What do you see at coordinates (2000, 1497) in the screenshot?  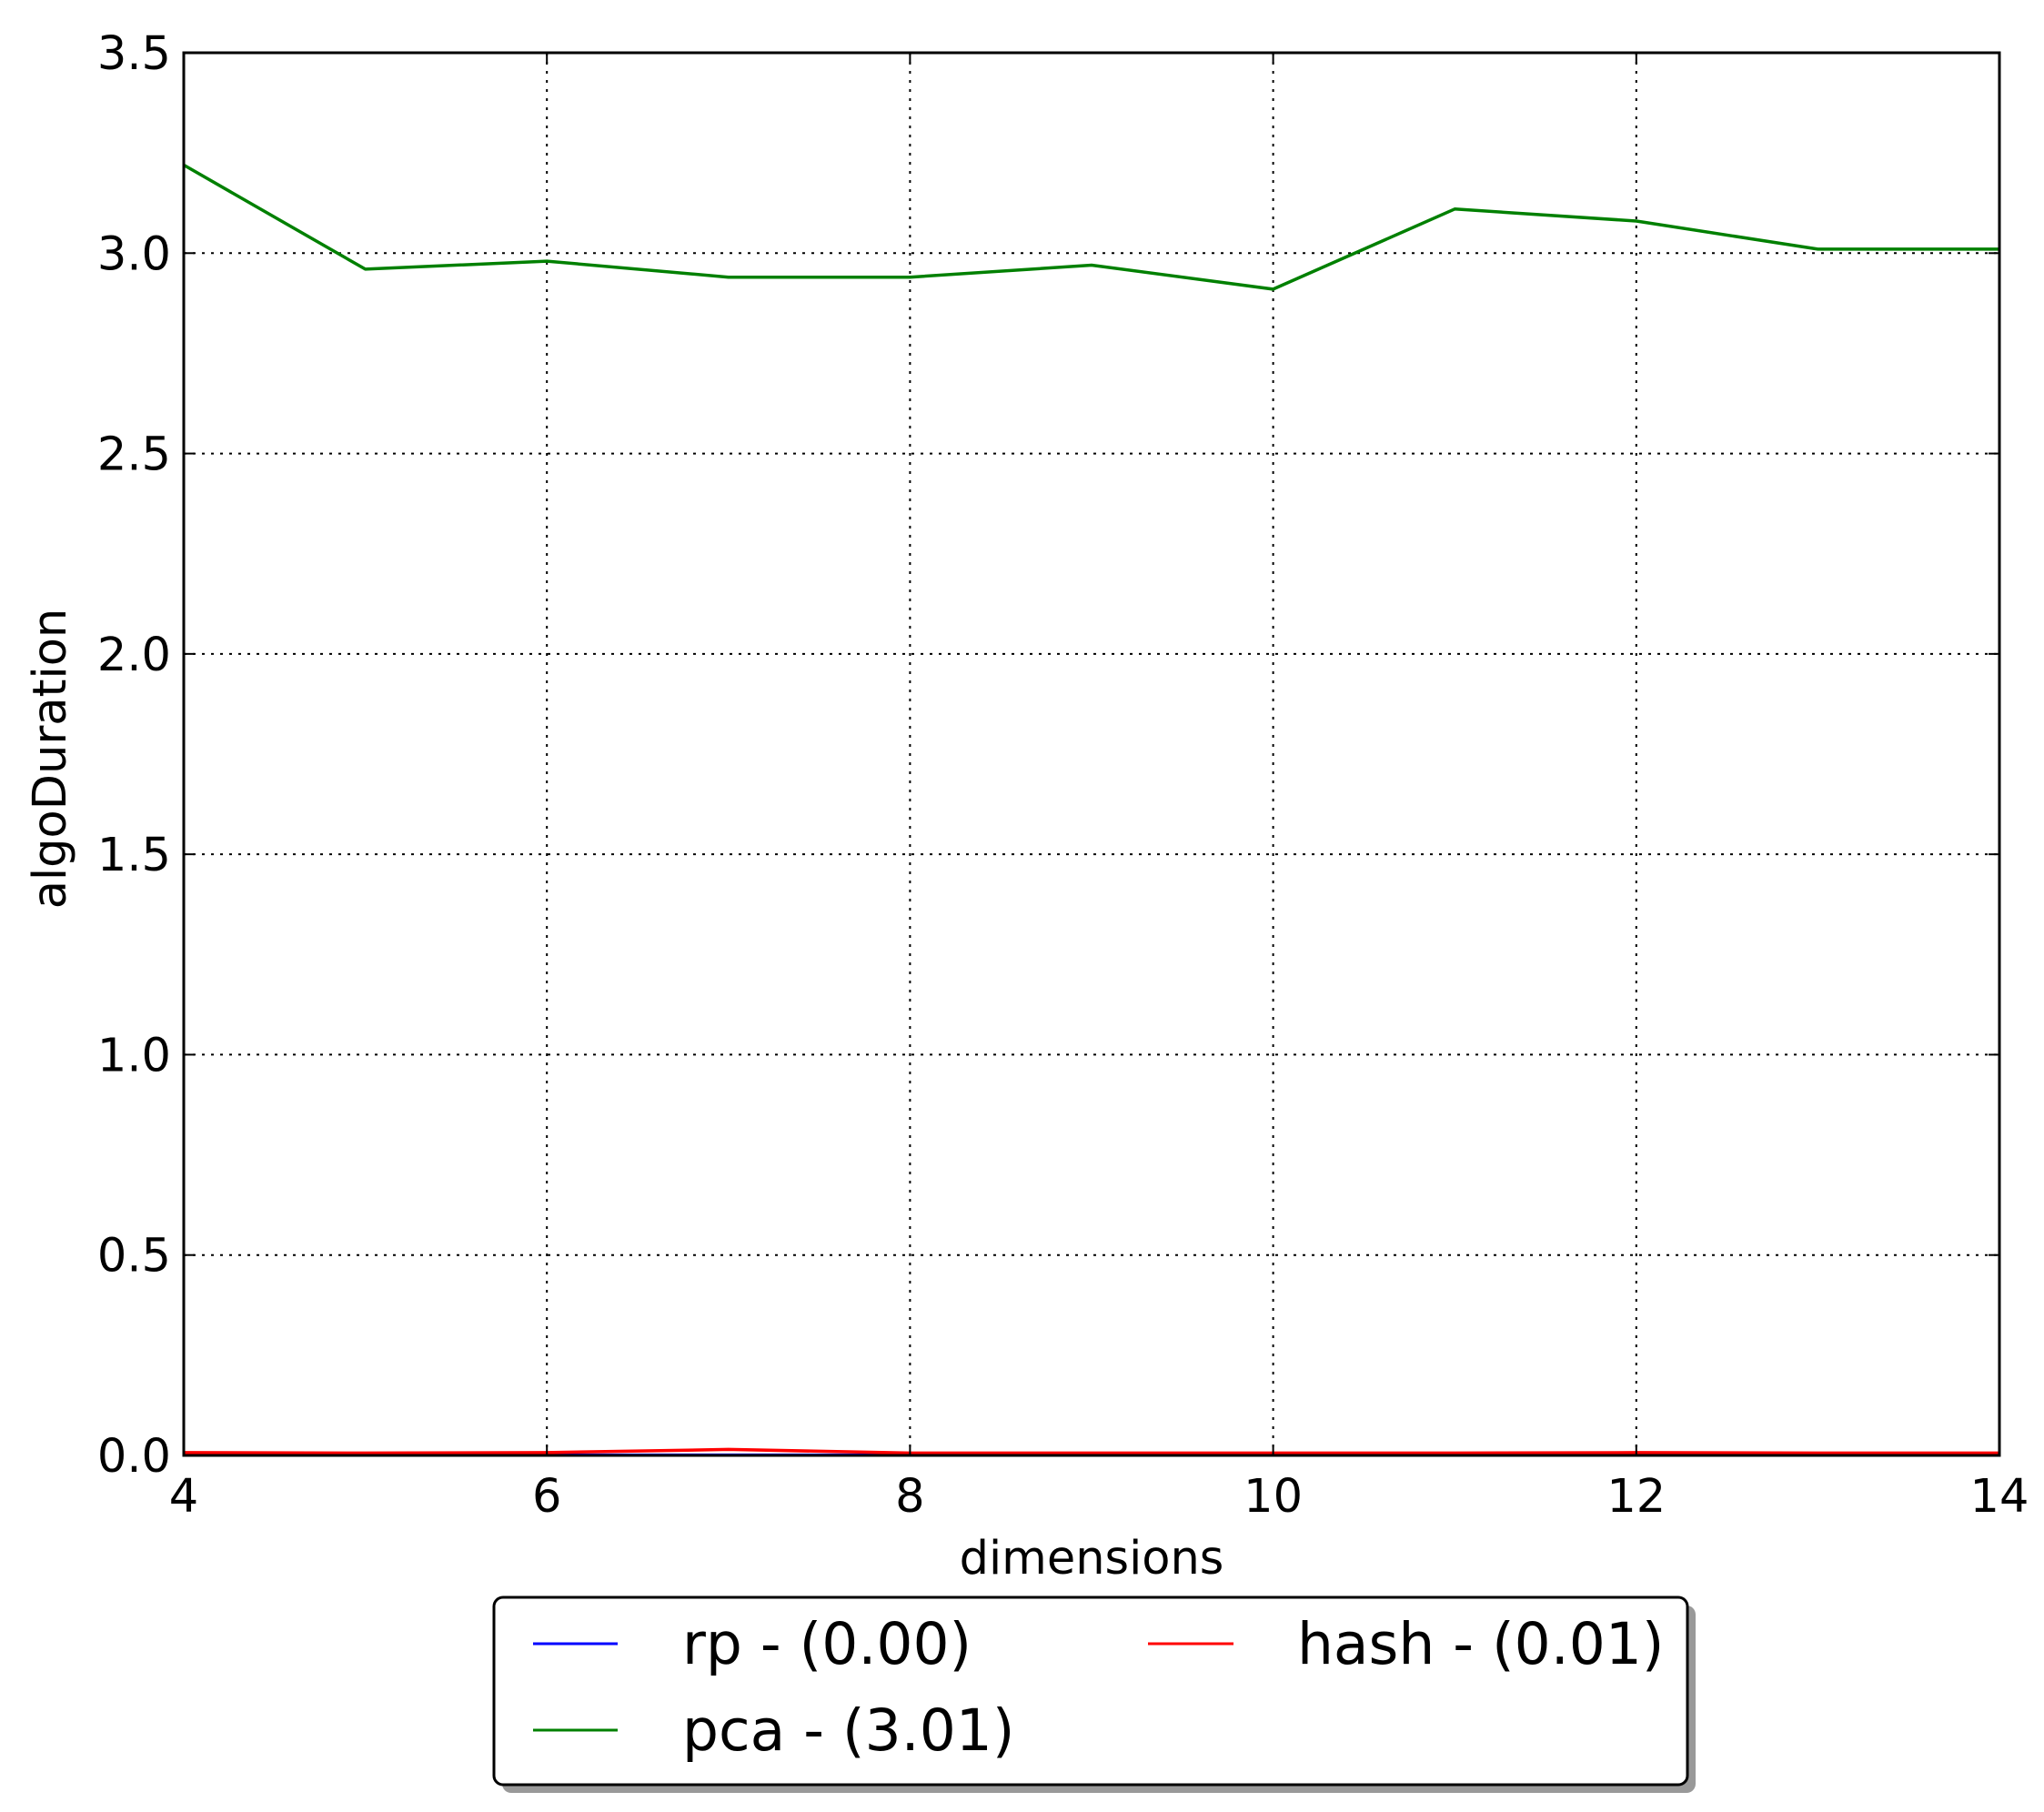 I see `x-tick-label: 14` at bounding box center [2000, 1497].